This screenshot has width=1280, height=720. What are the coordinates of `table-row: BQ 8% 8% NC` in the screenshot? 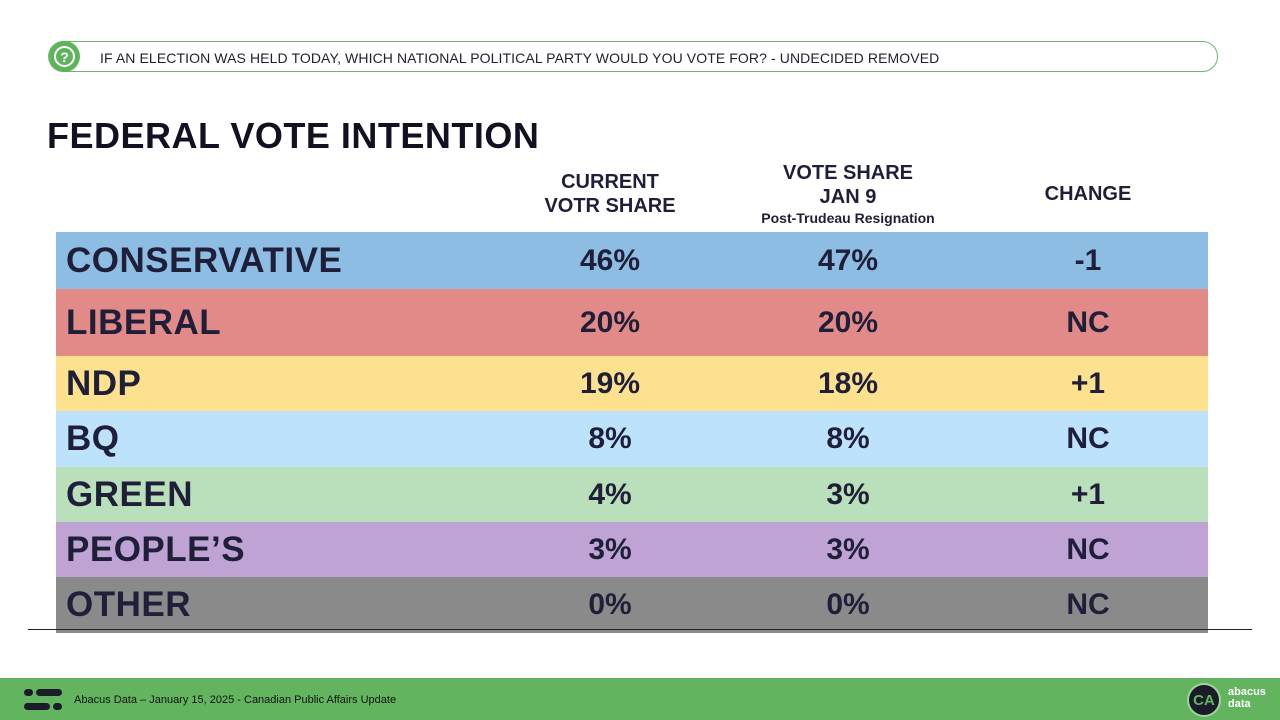 It's located at (632, 439).